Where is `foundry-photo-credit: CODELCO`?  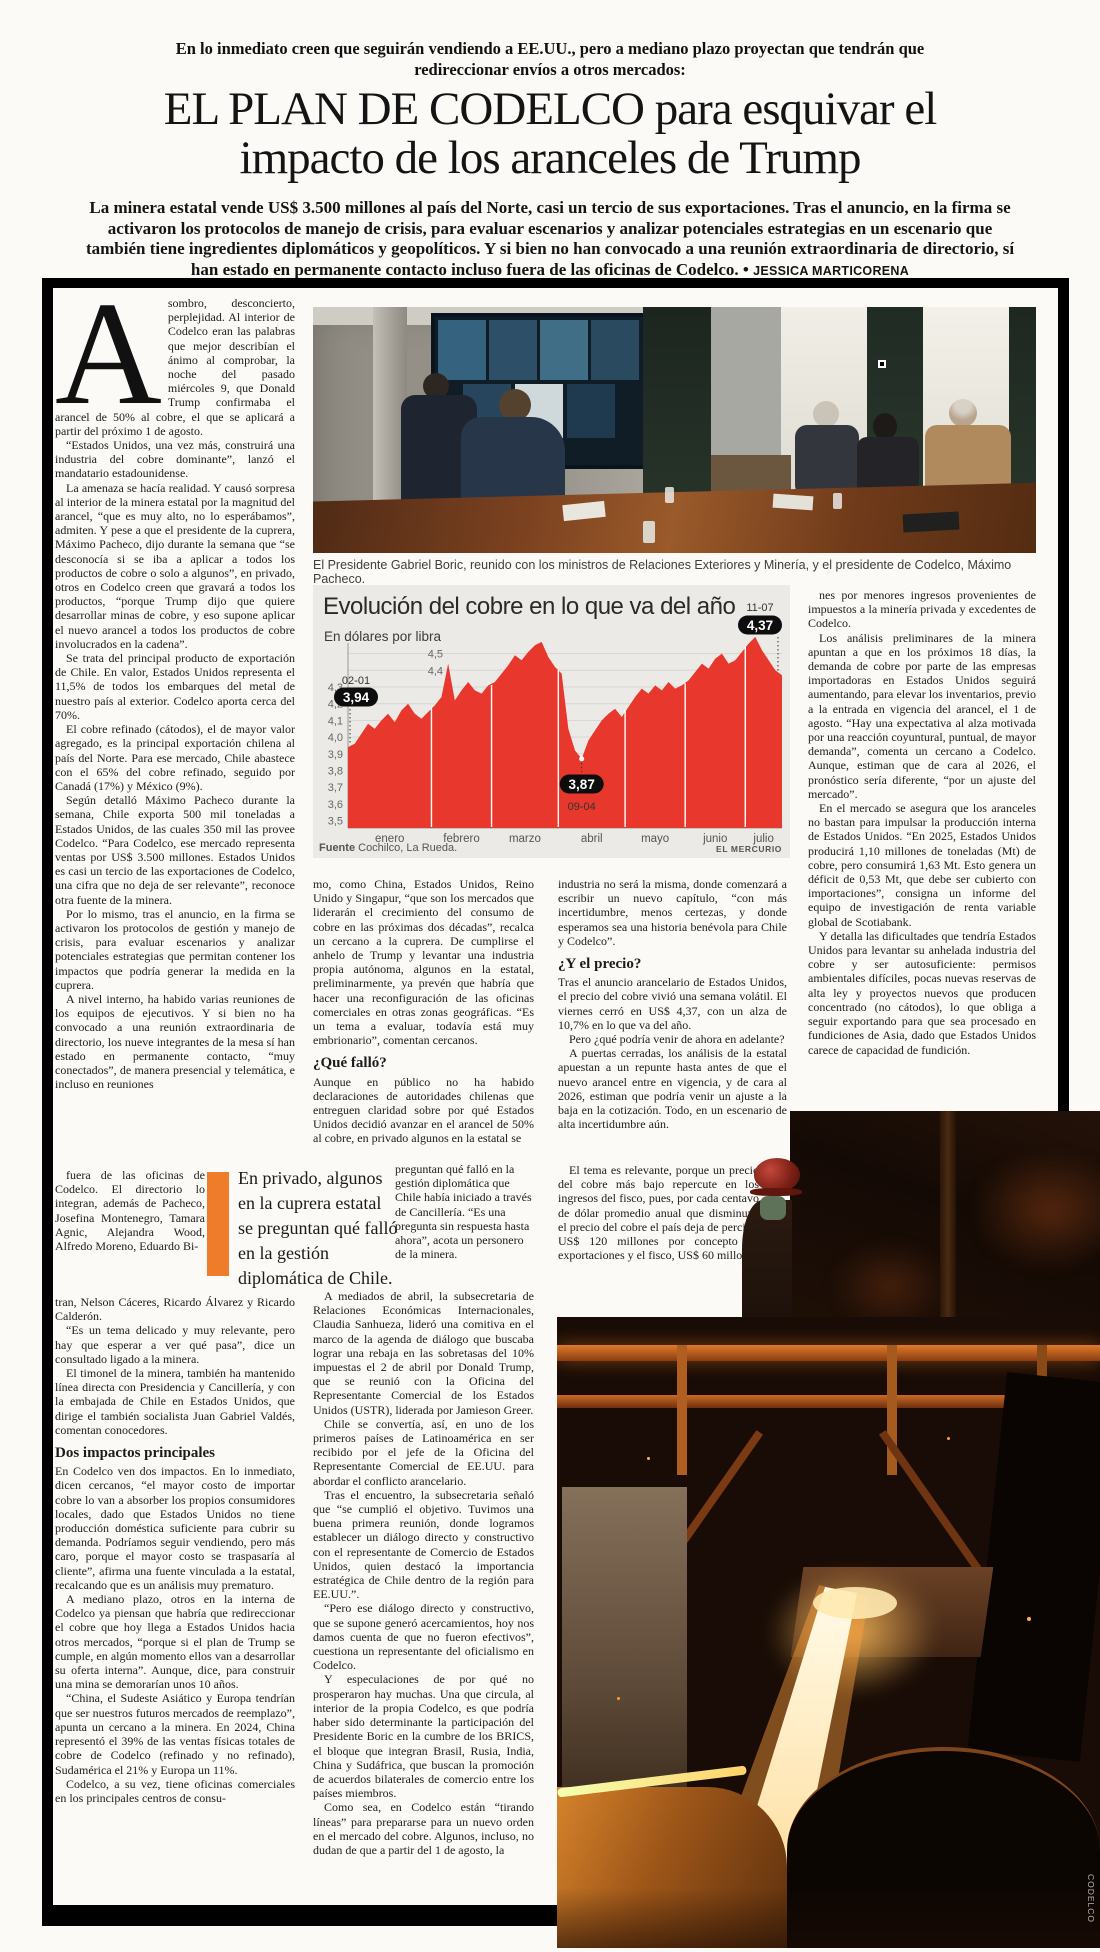 foundry-photo-credit: CODELCO is located at coordinates (1091, 1899).